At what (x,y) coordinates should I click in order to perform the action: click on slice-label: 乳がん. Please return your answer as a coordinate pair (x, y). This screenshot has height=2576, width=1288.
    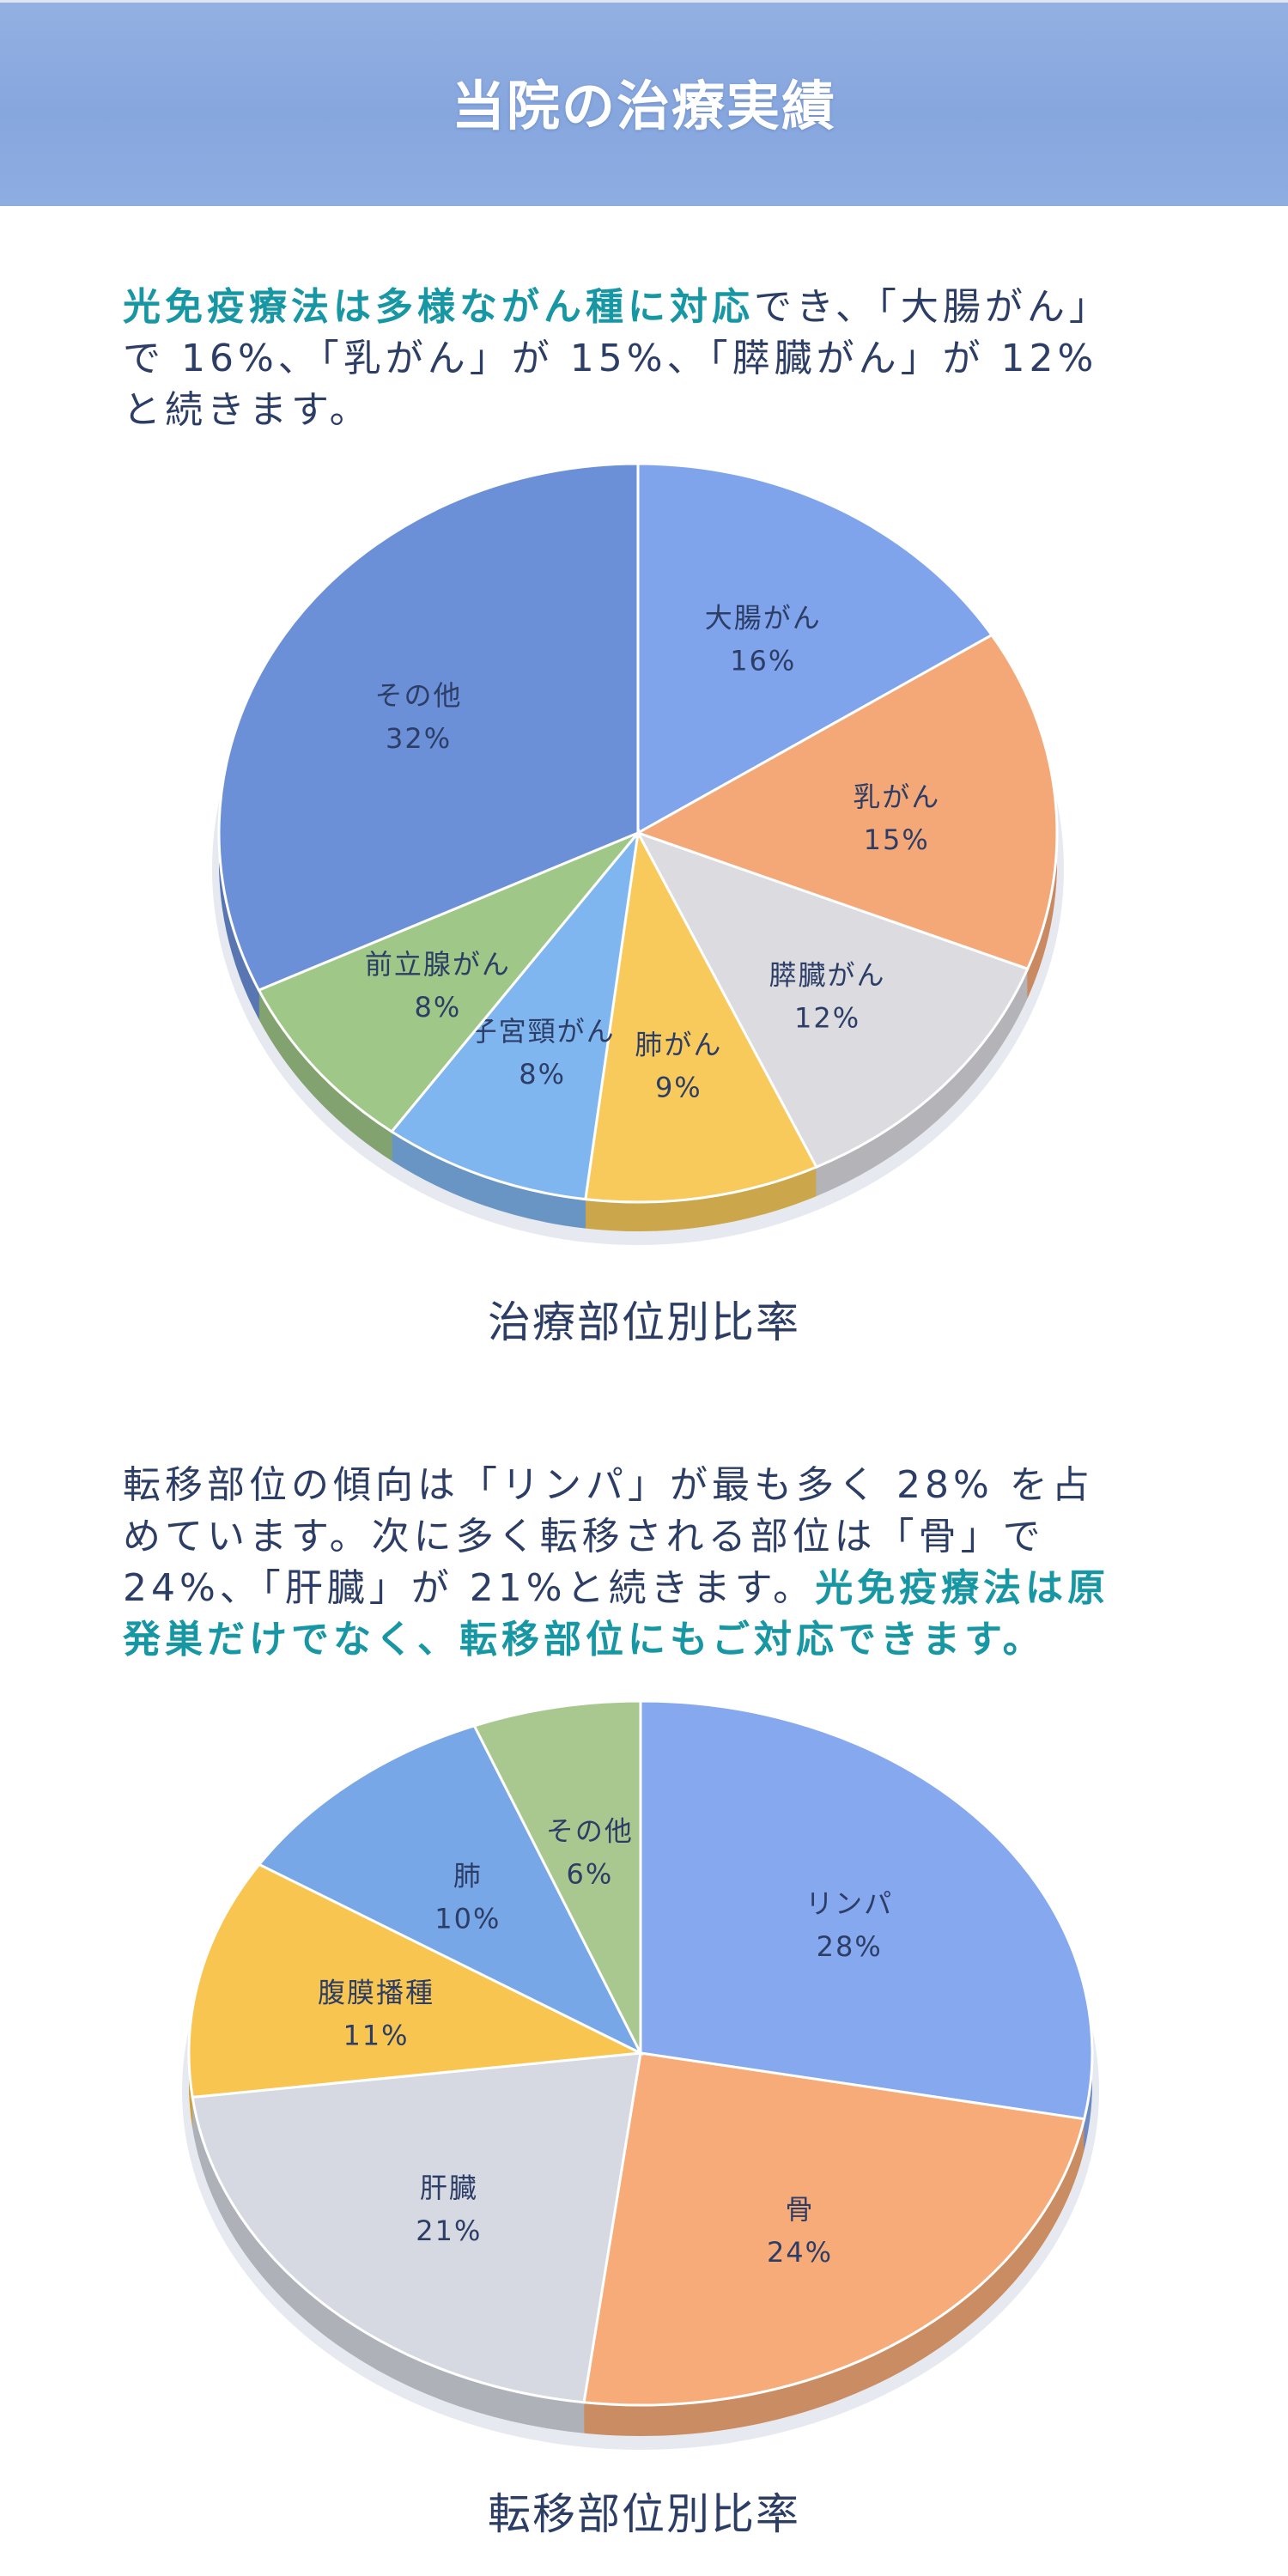
    Looking at the image, I should click on (896, 797).